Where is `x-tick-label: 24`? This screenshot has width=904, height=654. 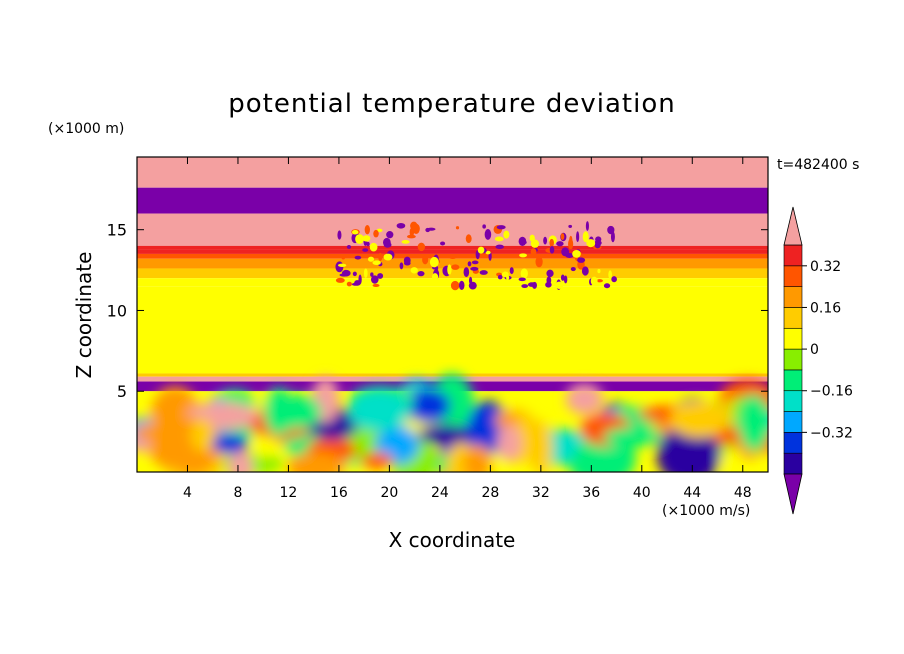
x-tick-label: 24 is located at coordinates (440, 493).